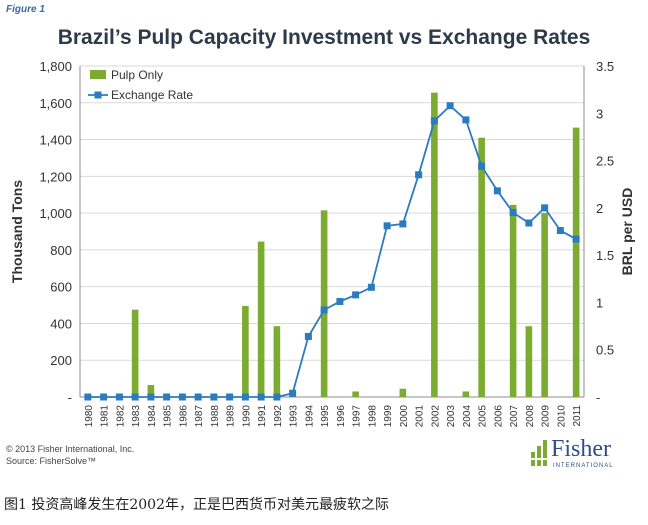  Describe the element at coordinates (55, 140) in the screenshot. I see `y-tick-label: 1,400` at that location.